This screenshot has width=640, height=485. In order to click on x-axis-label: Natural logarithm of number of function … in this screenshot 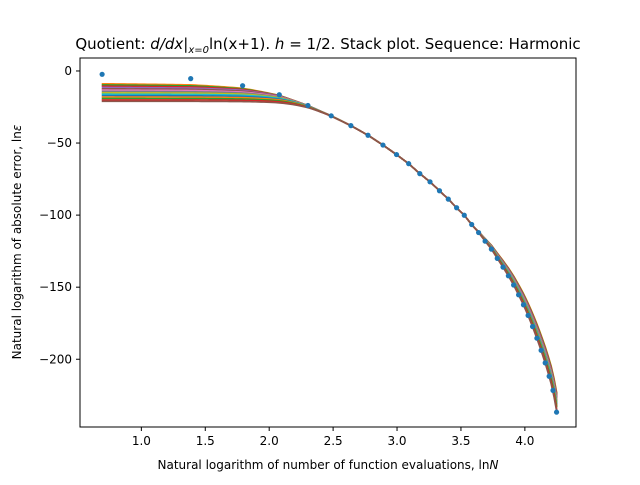, I will do `click(328, 465)`.